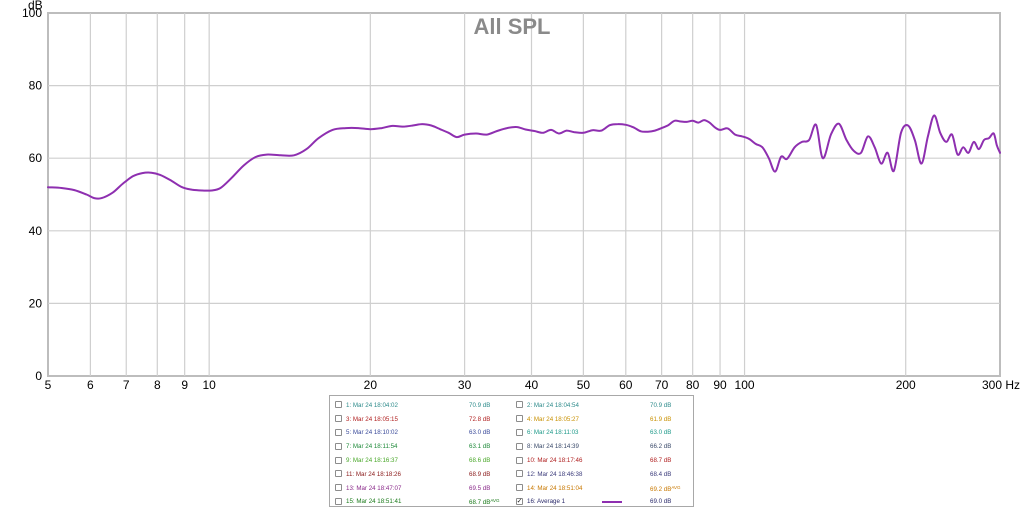  Describe the element at coordinates (36, 231) in the screenshot. I see `y-tick-label: 40` at that location.